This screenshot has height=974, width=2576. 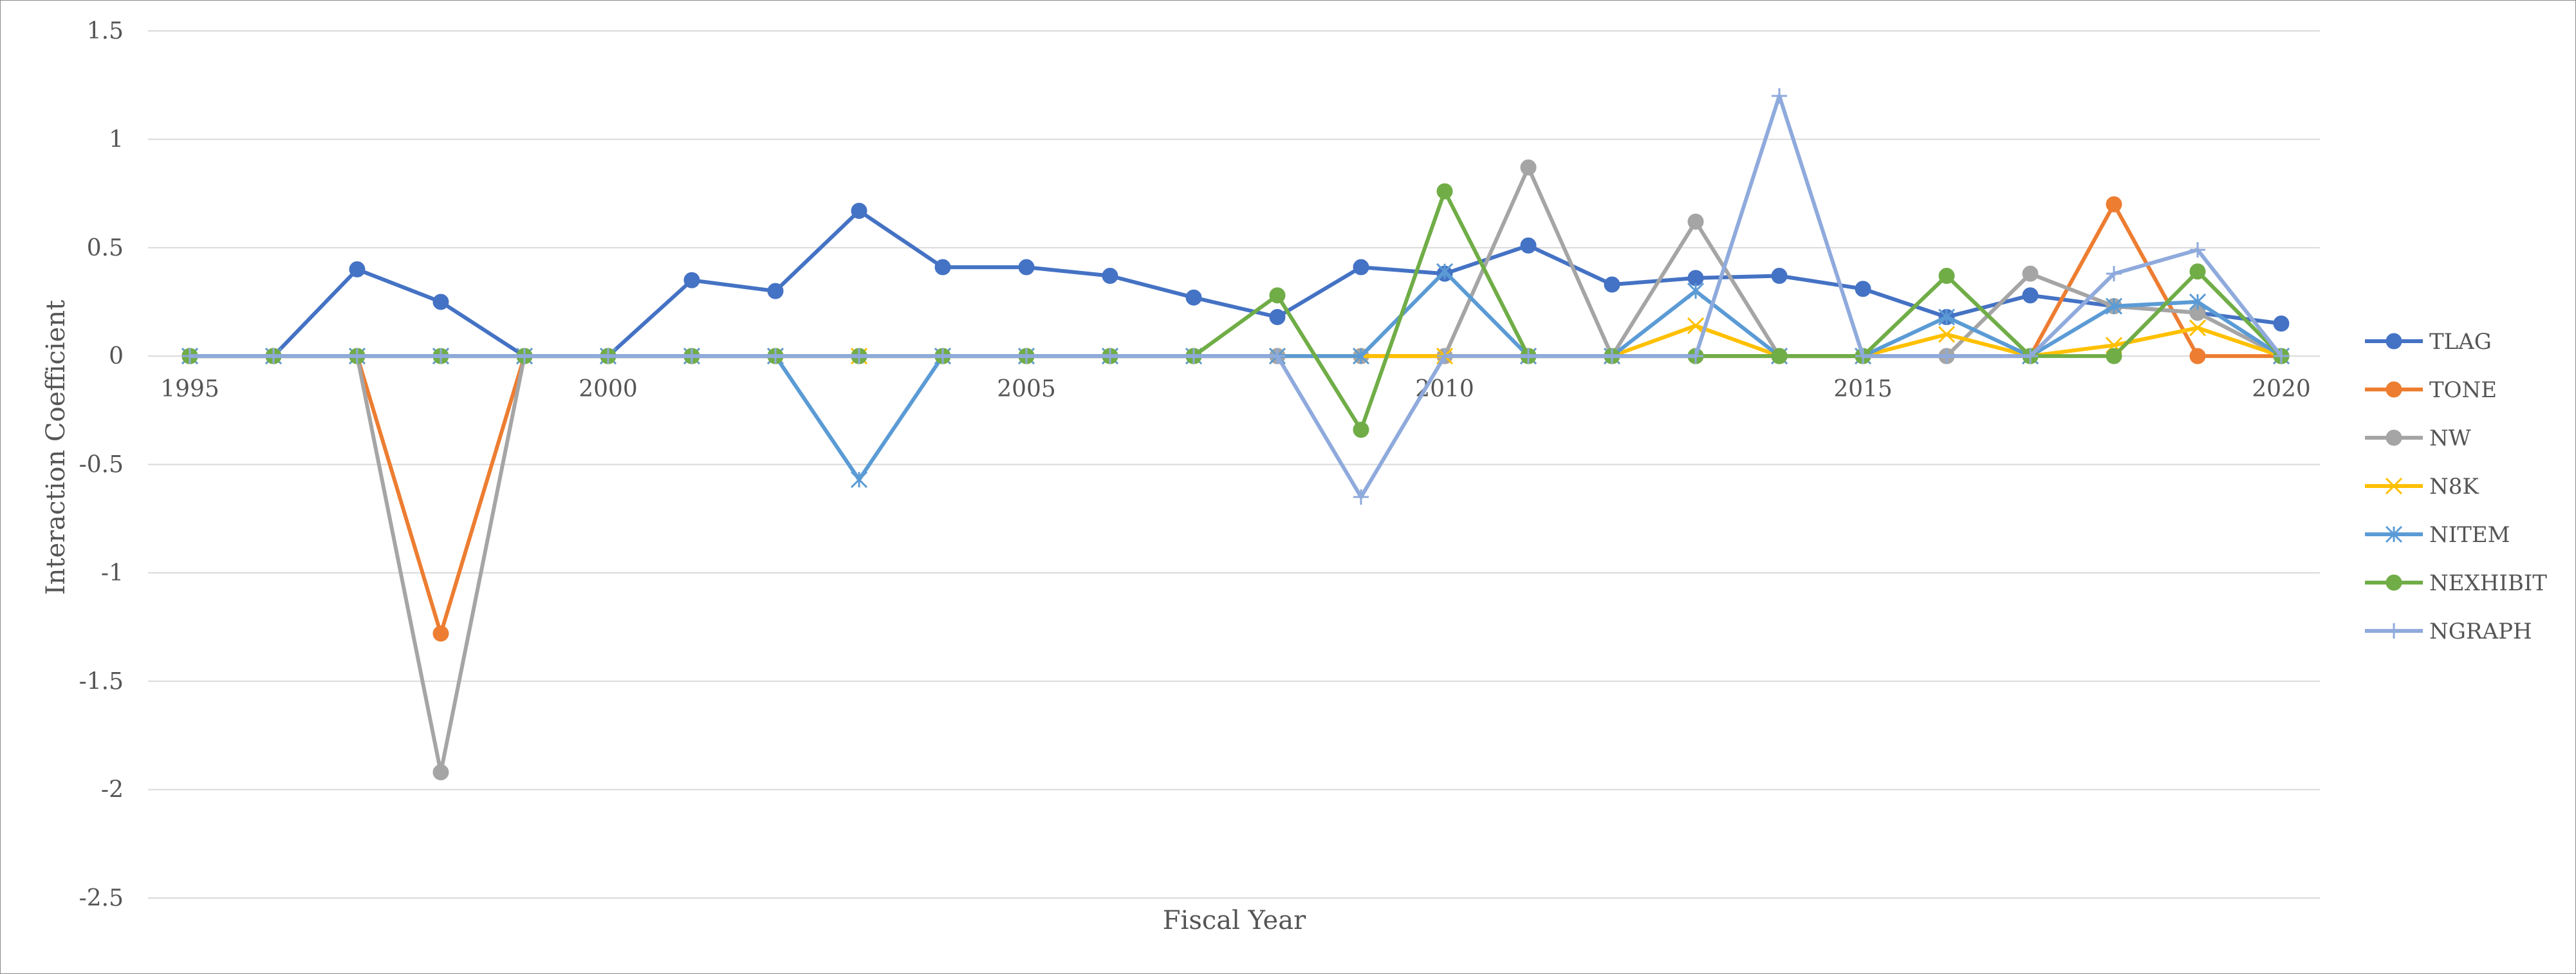 What do you see at coordinates (2488, 583) in the screenshot?
I see `legend-label: NEXHIBIT` at bounding box center [2488, 583].